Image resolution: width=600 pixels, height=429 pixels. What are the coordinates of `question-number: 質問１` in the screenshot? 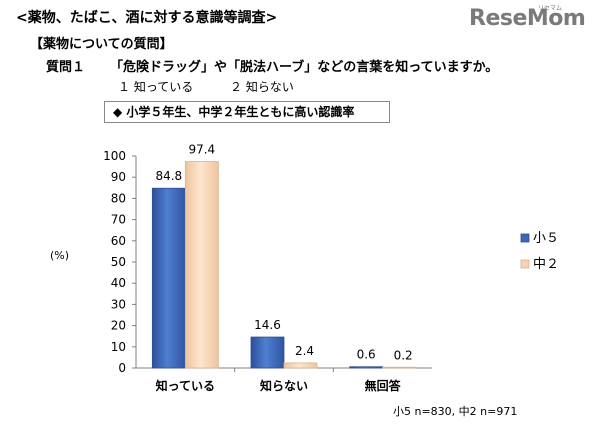 It's located at (66, 67).